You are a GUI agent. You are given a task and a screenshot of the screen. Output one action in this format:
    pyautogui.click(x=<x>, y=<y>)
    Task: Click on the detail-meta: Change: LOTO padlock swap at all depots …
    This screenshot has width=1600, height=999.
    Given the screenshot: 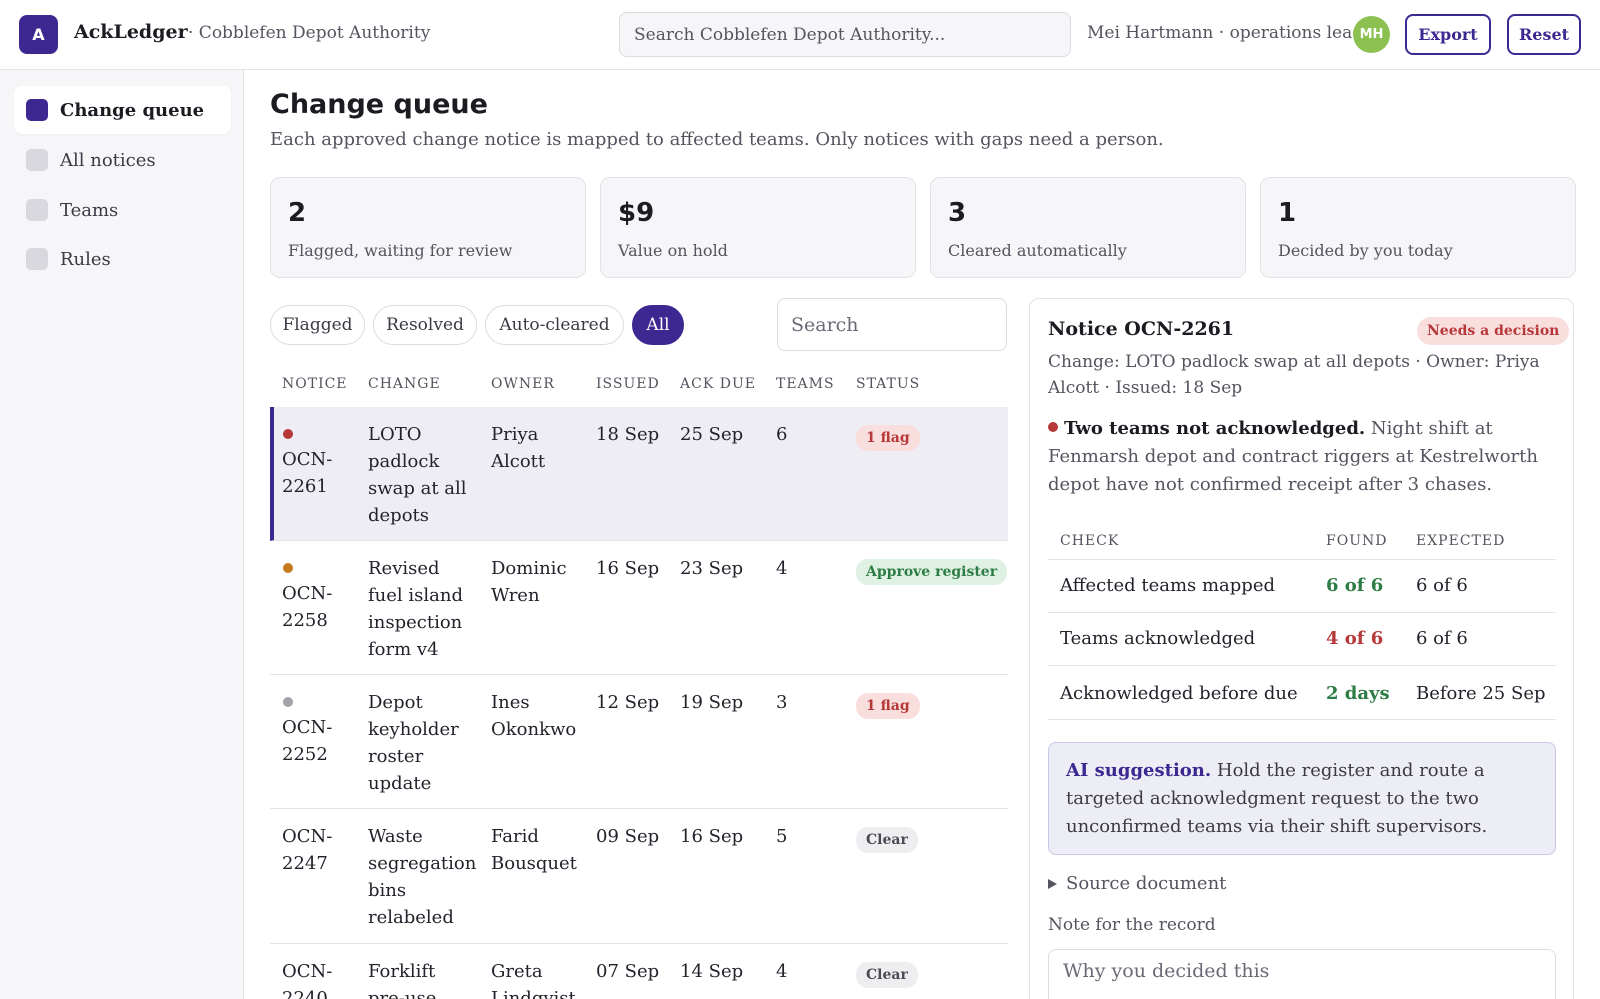 What is the action you would take?
    pyautogui.click(x=1294, y=375)
    